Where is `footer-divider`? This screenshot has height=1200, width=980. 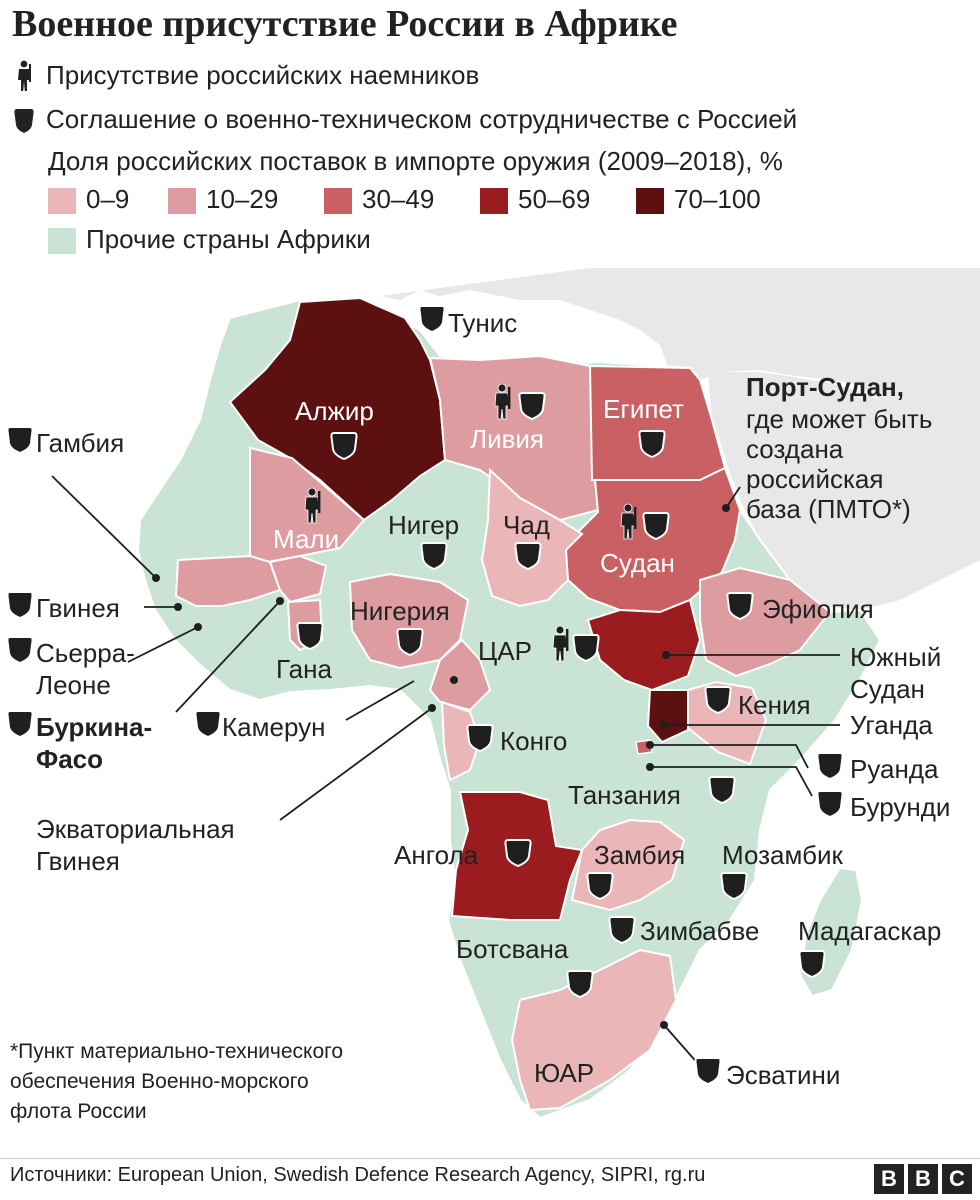
footer-divider is located at coordinates (490, 1158).